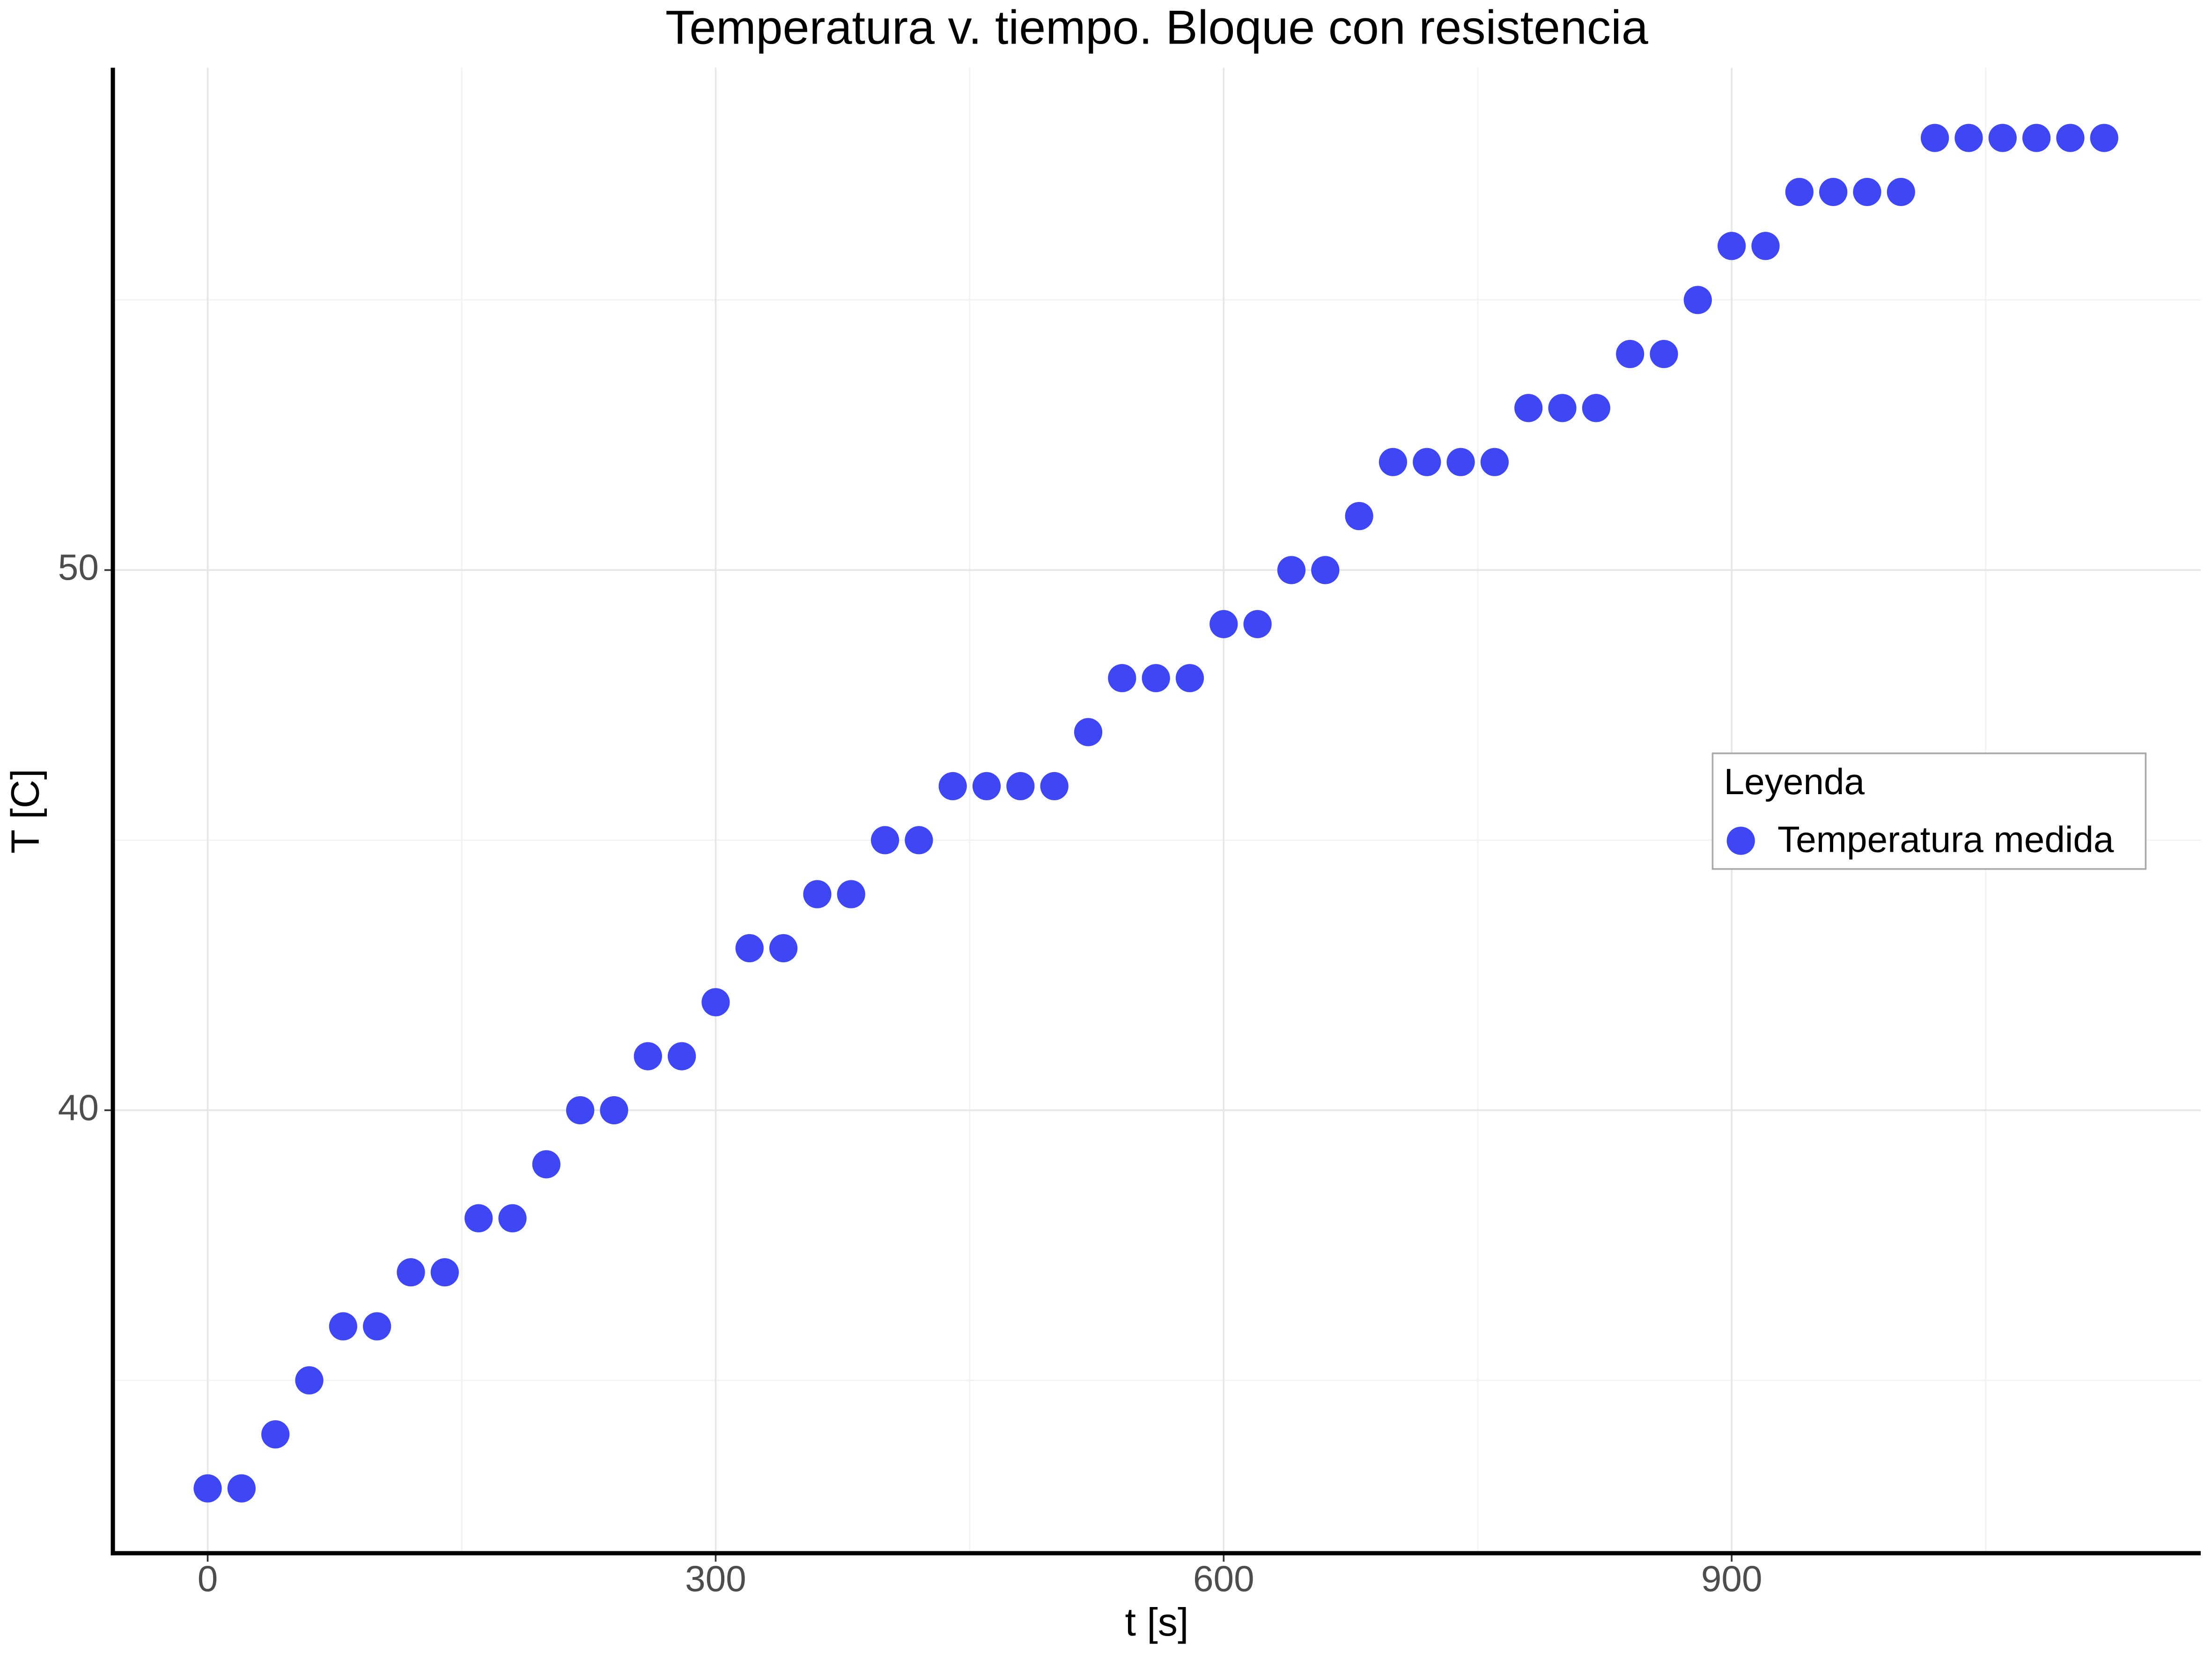 The width and height of the screenshot is (2212, 1659). What do you see at coordinates (78, 567) in the screenshot?
I see `y-tick-label: 50` at bounding box center [78, 567].